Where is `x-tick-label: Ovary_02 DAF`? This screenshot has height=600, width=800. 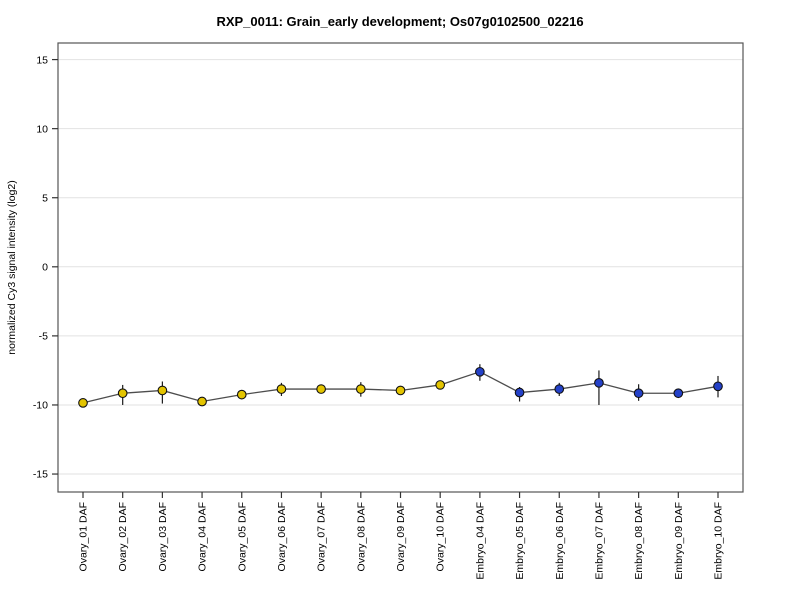 x-tick-label: Ovary_02 DAF is located at coordinates (123, 536).